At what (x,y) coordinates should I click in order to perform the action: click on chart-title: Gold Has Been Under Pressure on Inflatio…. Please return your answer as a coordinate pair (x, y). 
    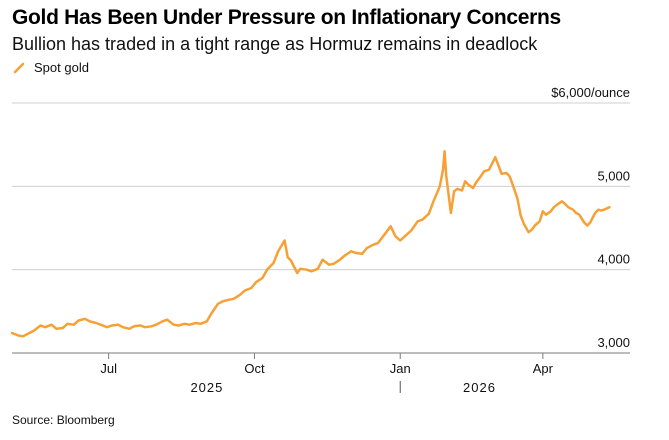
    Looking at the image, I should click on (286, 17).